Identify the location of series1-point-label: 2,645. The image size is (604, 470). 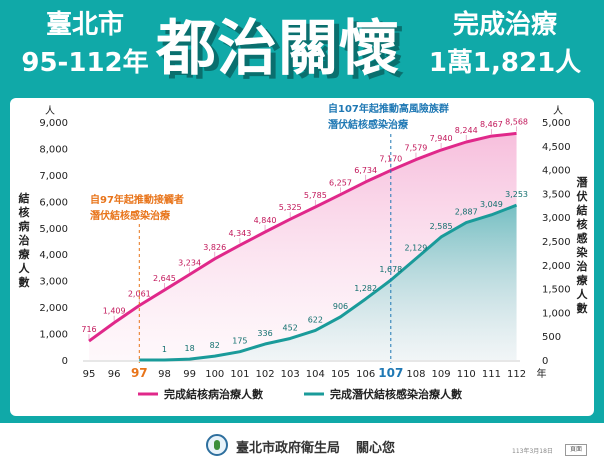
(164, 278).